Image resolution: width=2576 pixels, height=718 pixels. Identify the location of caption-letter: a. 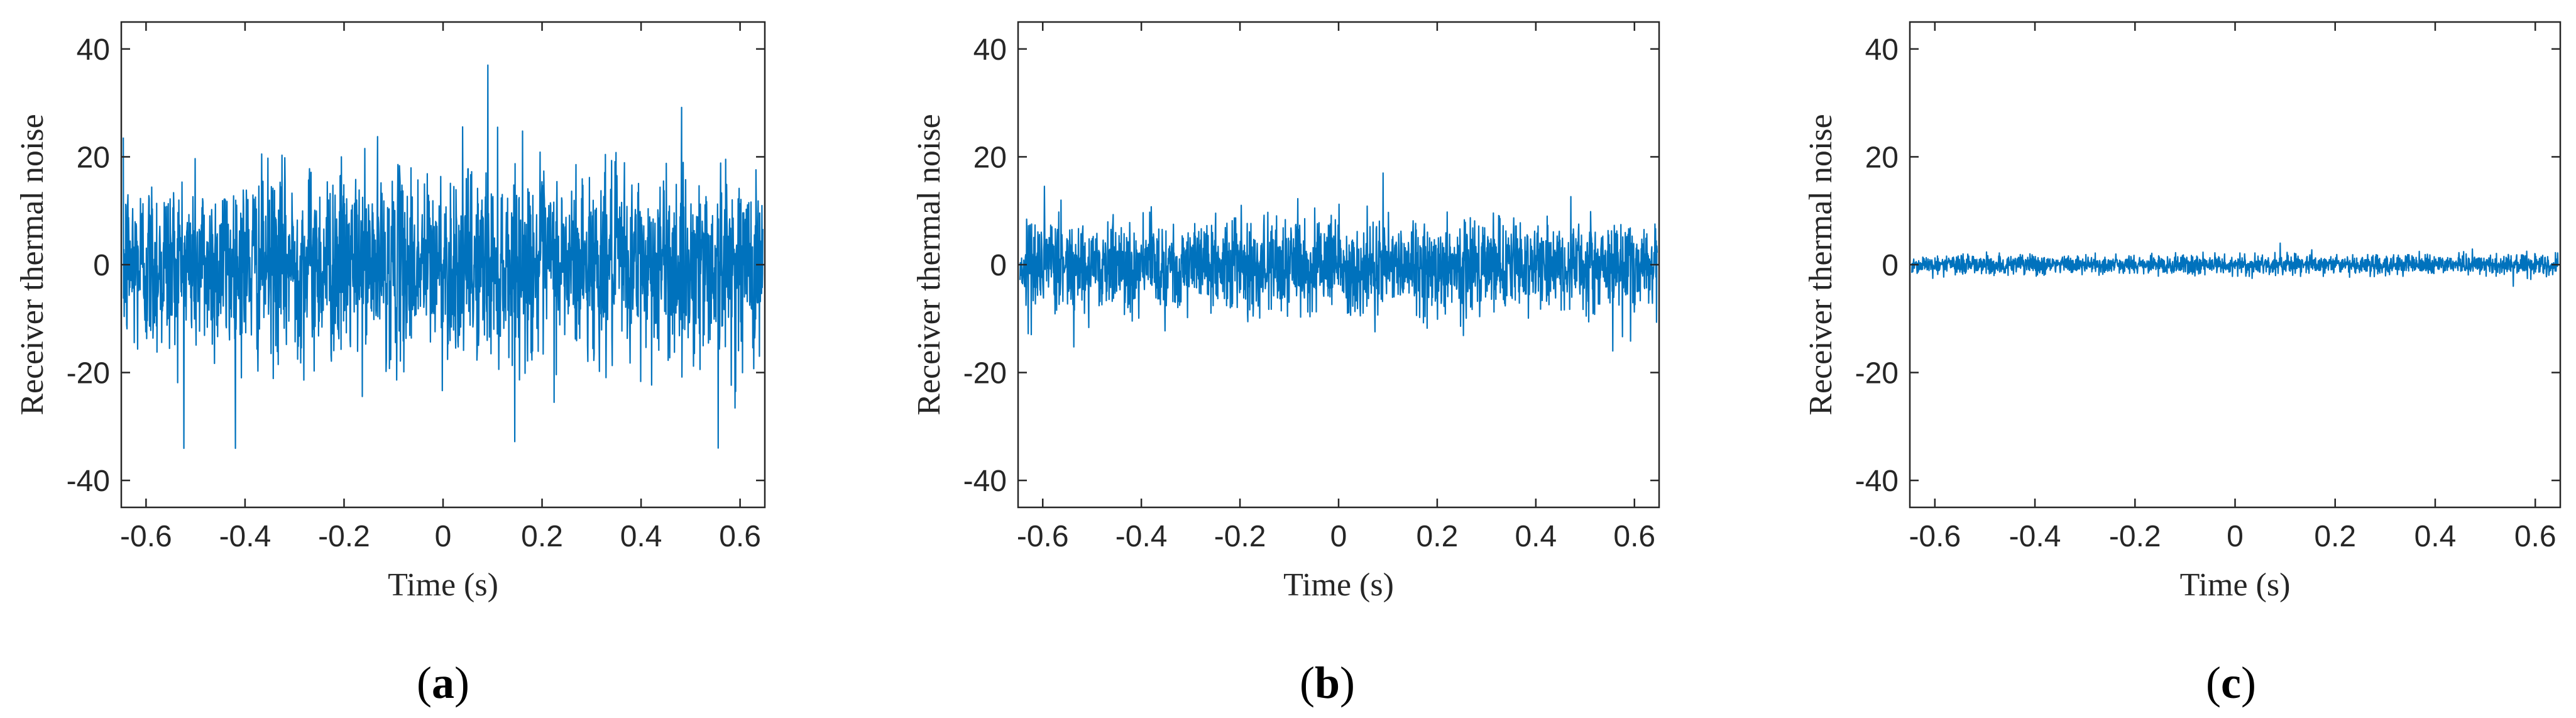
(443, 683).